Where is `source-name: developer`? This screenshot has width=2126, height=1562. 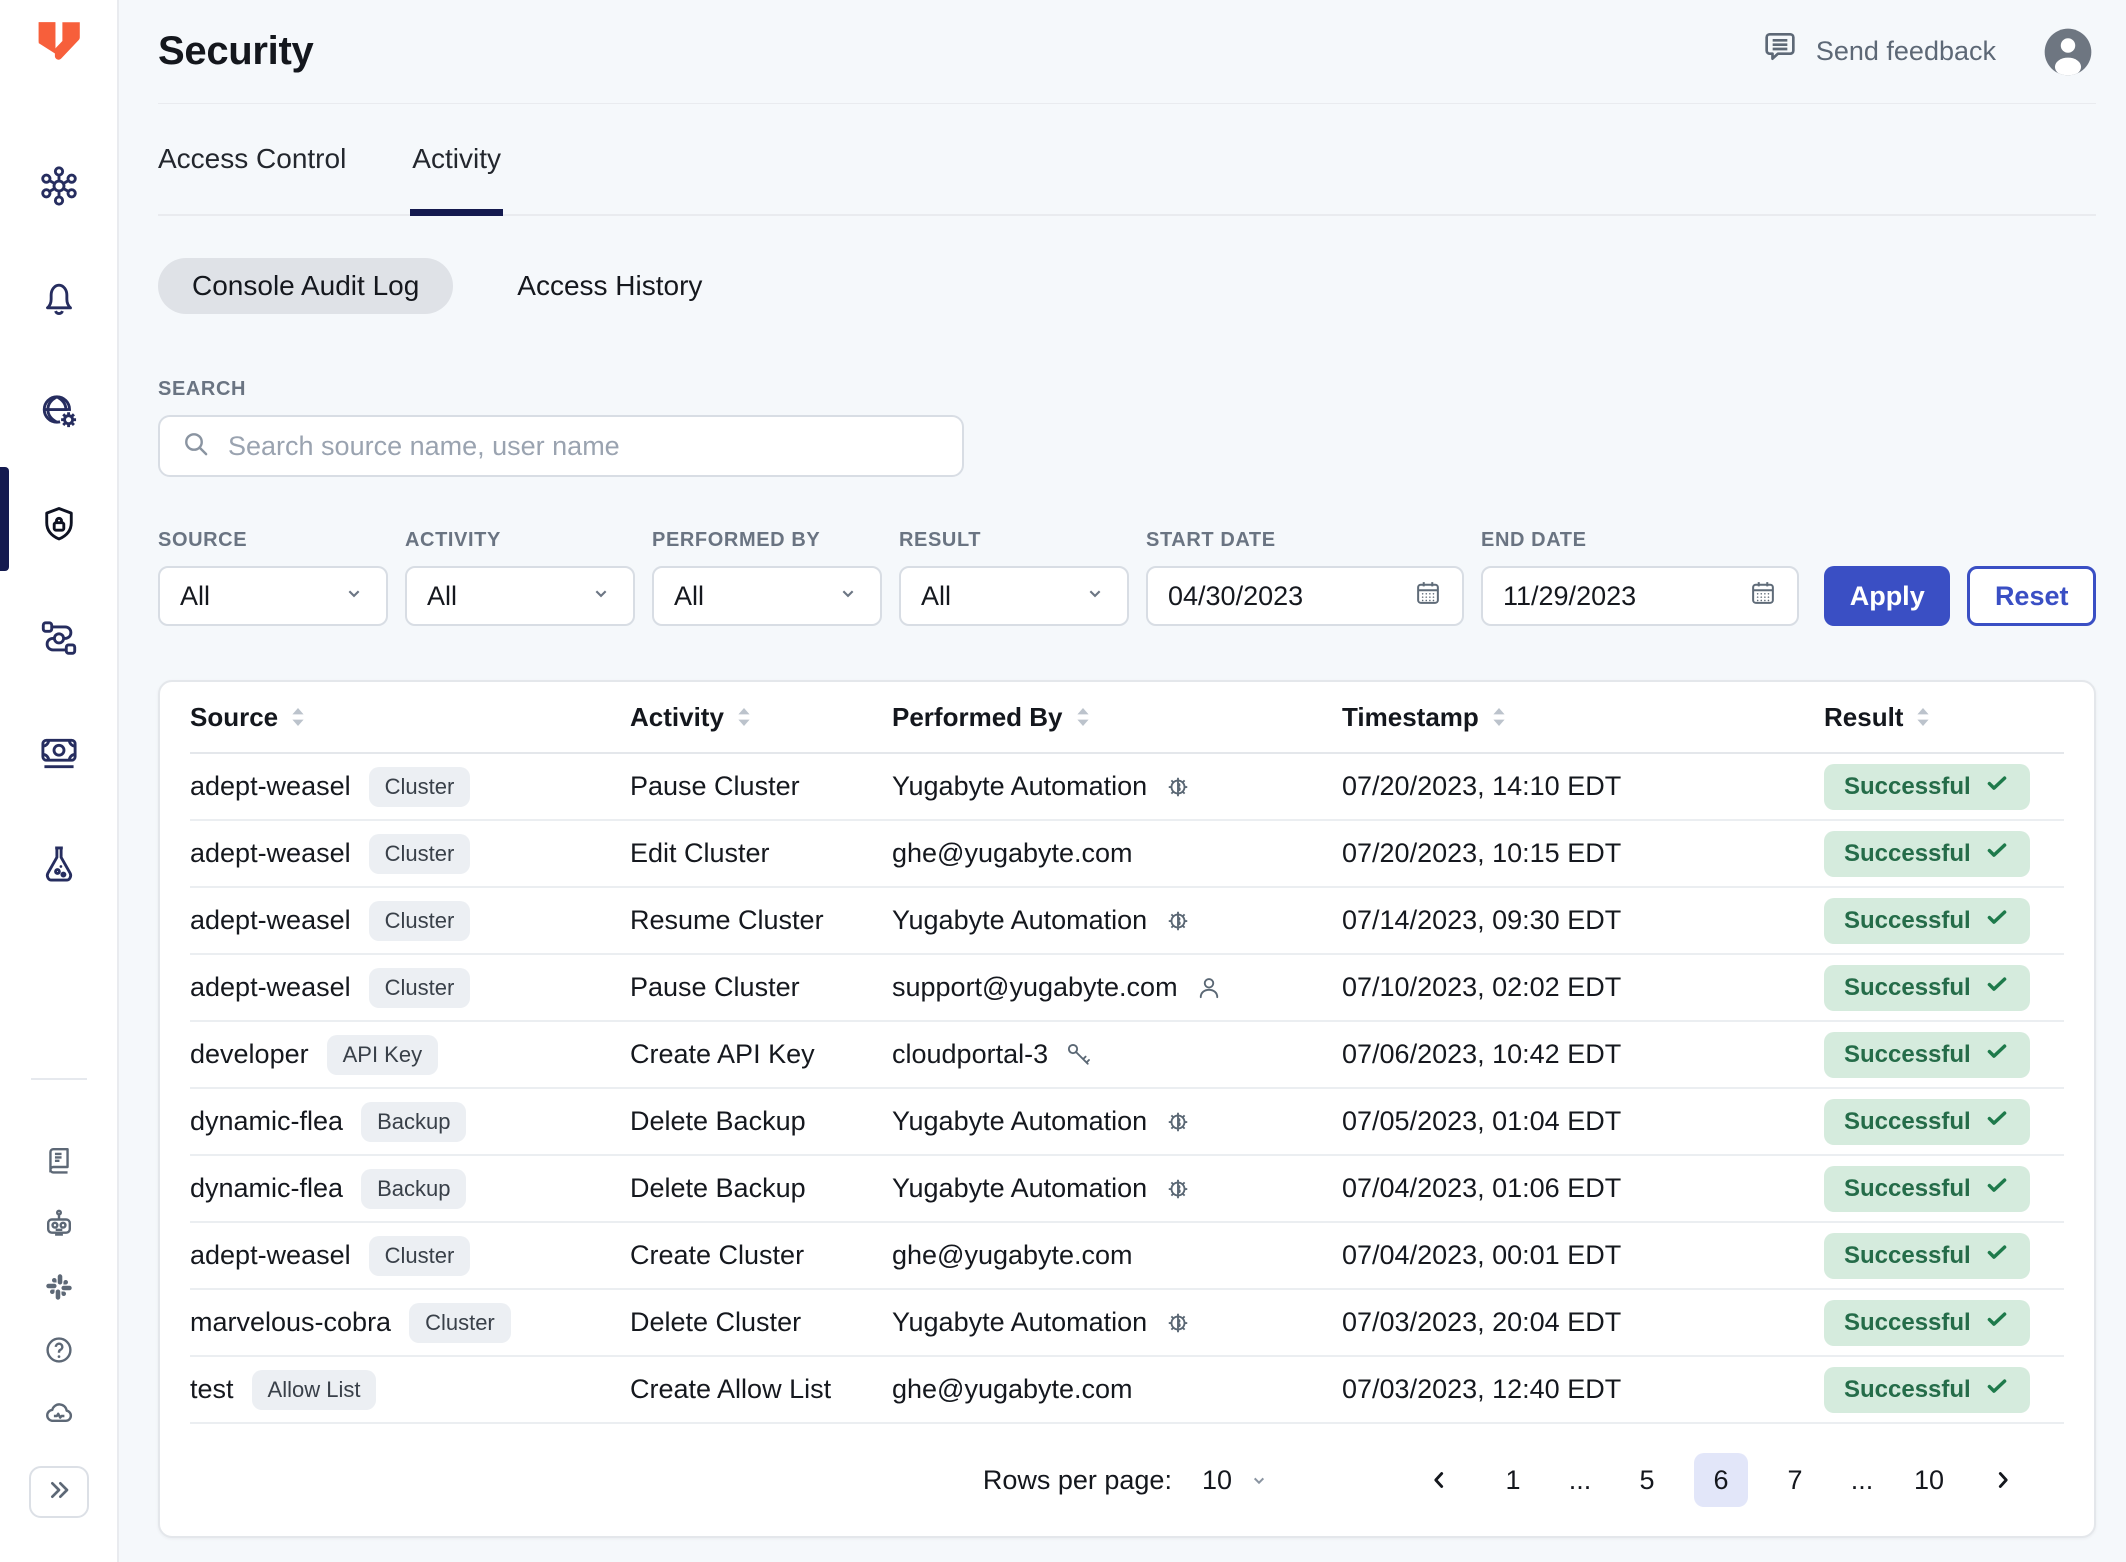 source-name: developer is located at coordinates (249, 1054).